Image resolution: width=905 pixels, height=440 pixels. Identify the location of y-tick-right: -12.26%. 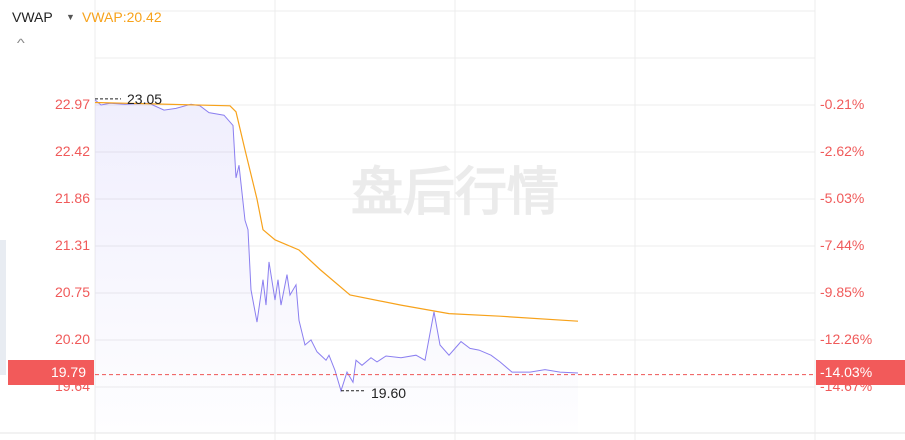
(846, 339).